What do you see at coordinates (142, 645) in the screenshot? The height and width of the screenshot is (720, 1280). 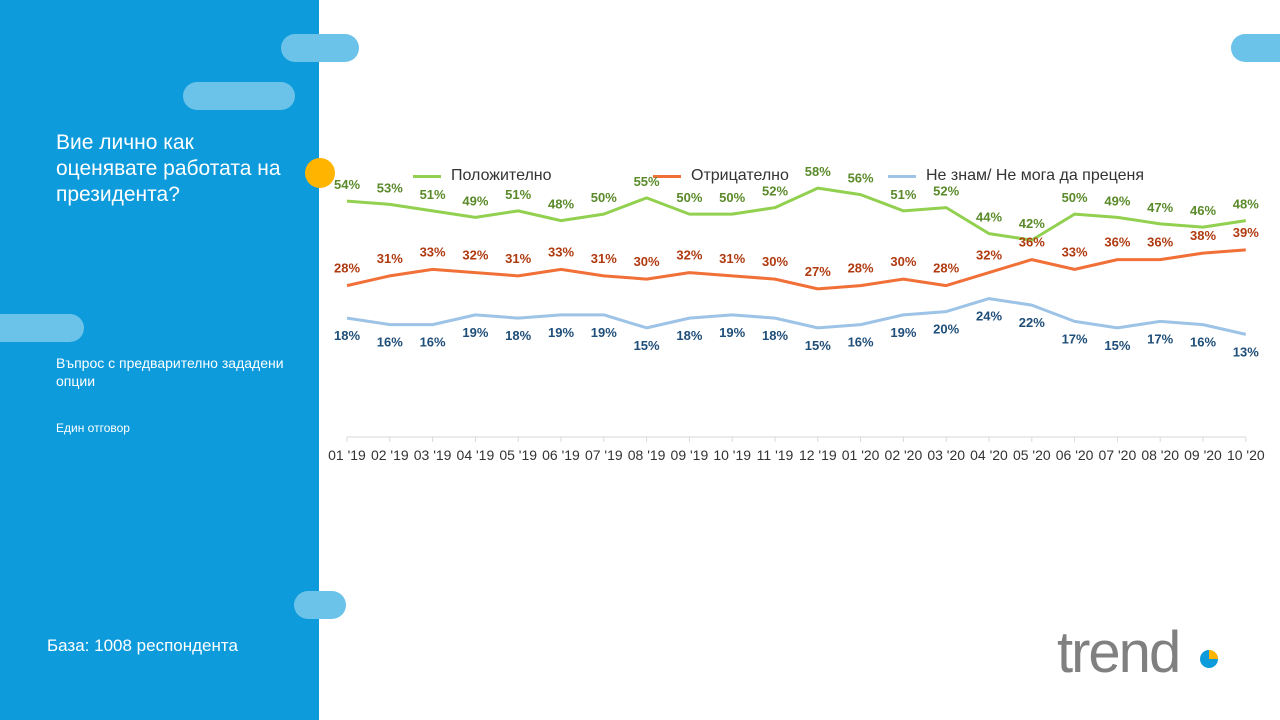 I see `sample-base: База: 1008 респондента` at bounding box center [142, 645].